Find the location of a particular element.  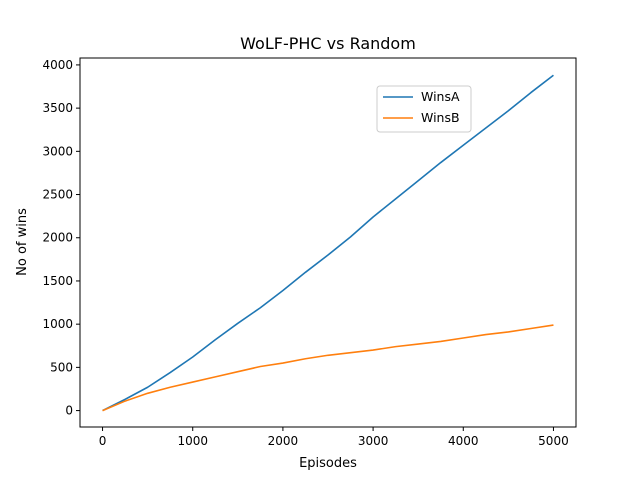

x-tick-label: 0 is located at coordinates (103, 441).